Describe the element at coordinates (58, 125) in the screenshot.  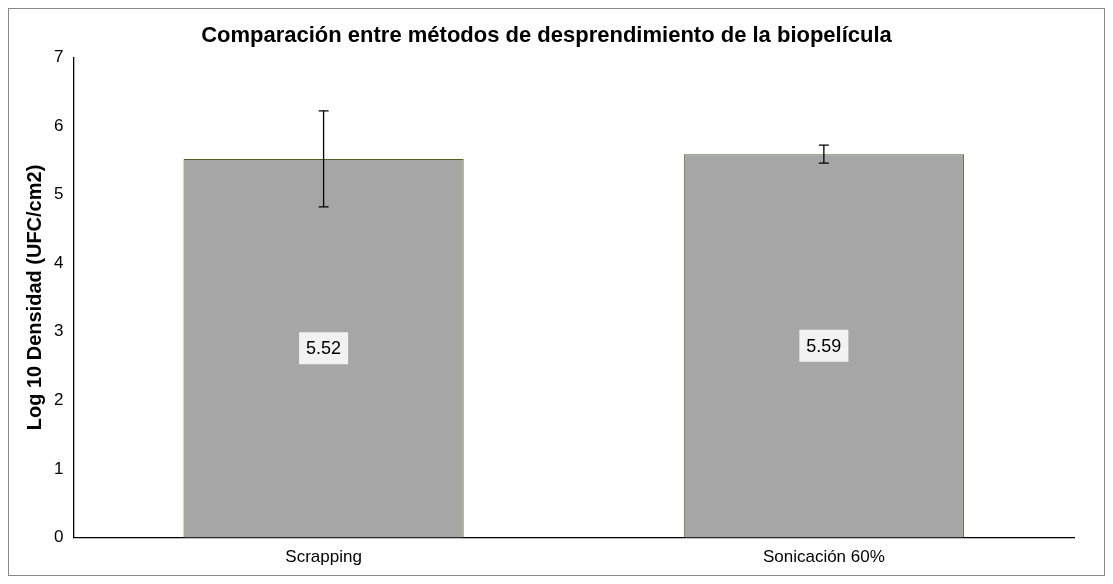
I see `y-tick-label: 6` at that location.